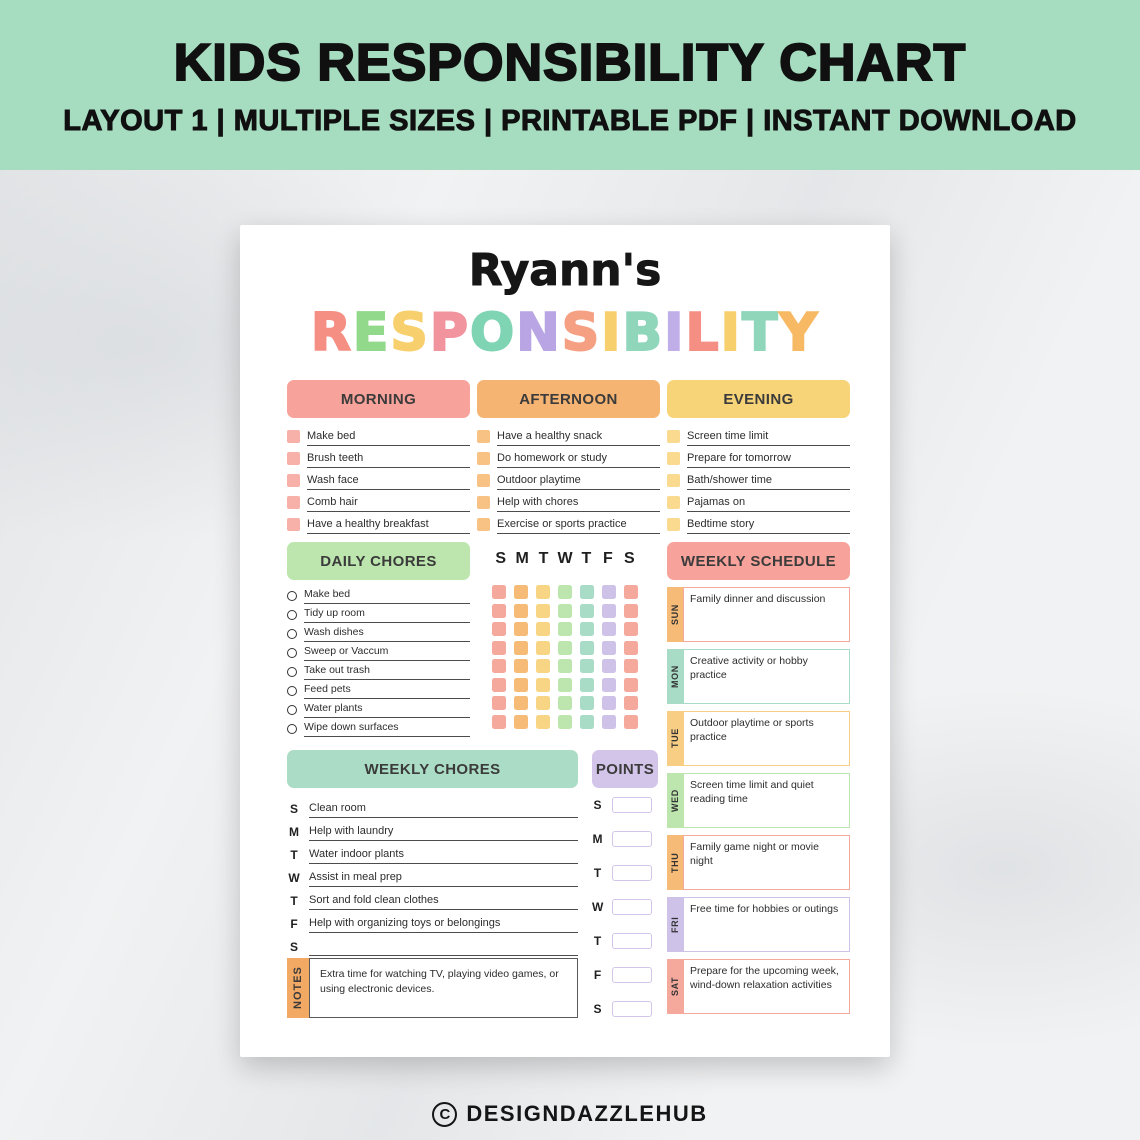 The height and width of the screenshot is (1140, 1140). Describe the element at coordinates (625, 805) in the screenshot. I see `points-row: S` at that location.